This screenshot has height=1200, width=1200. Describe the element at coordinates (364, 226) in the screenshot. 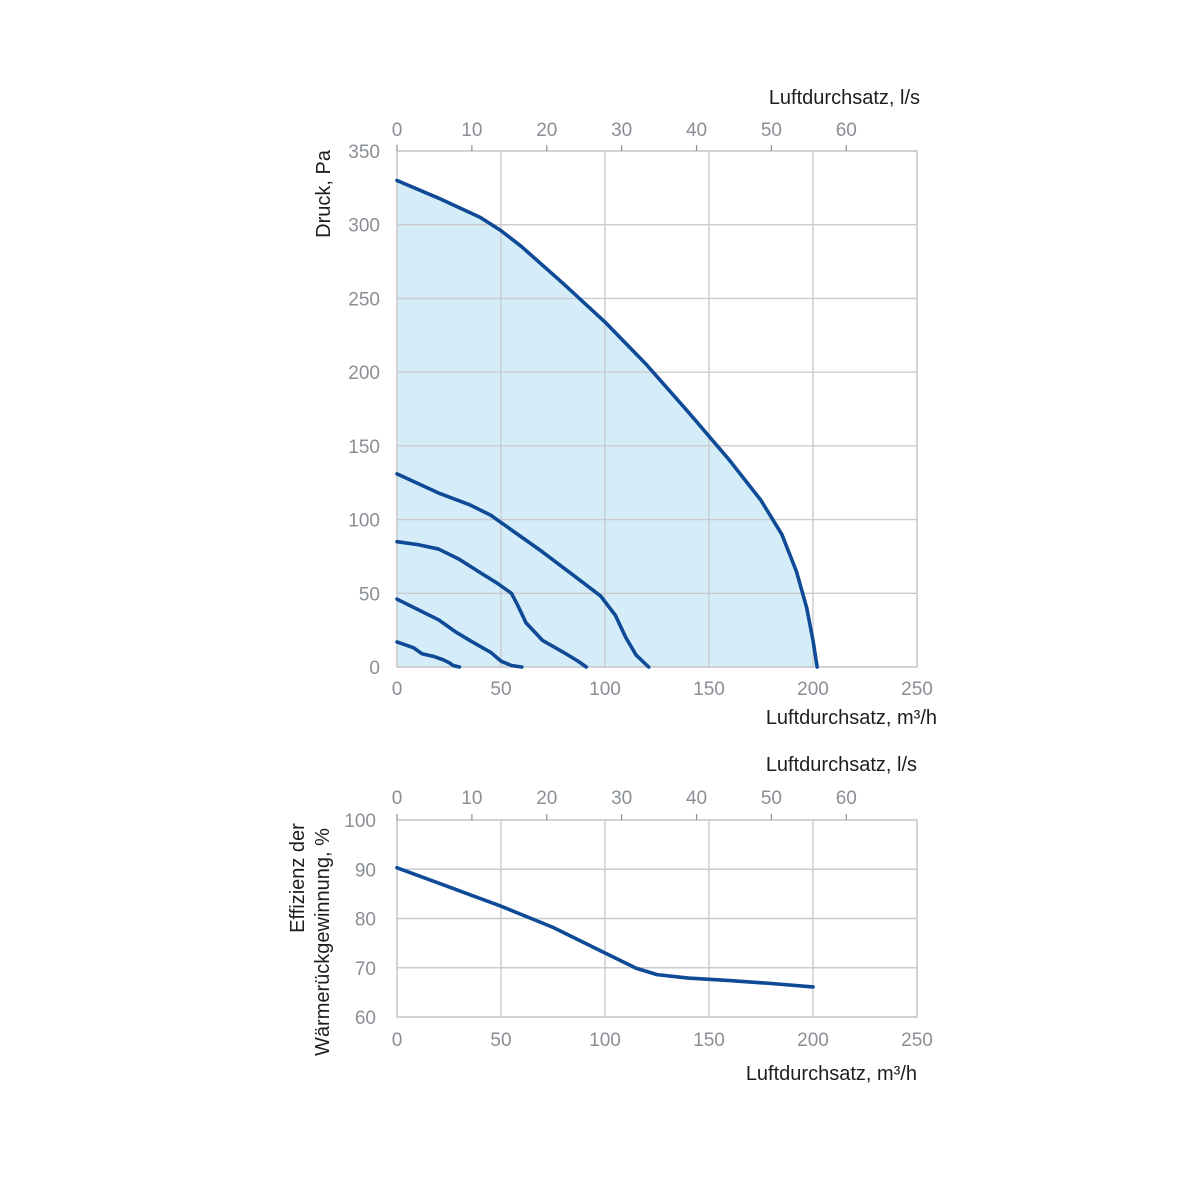

I see `y-tick-label: 300` at that location.